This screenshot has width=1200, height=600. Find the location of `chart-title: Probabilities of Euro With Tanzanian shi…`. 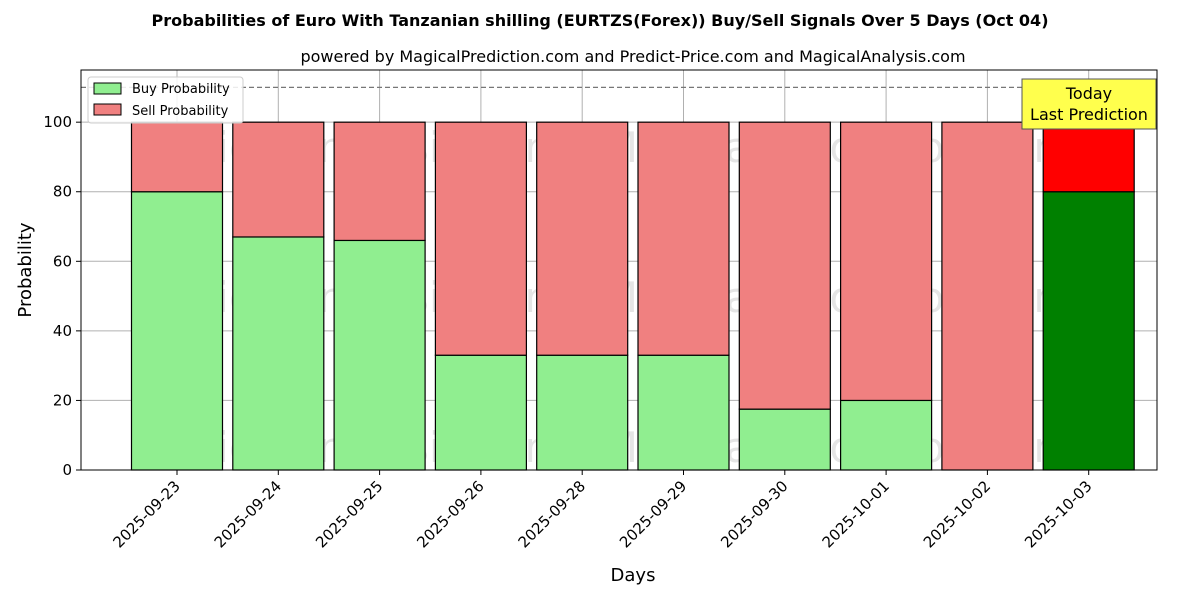

chart-title: Probabilities of Euro With Tanzanian shi… is located at coordinates (600, 20).